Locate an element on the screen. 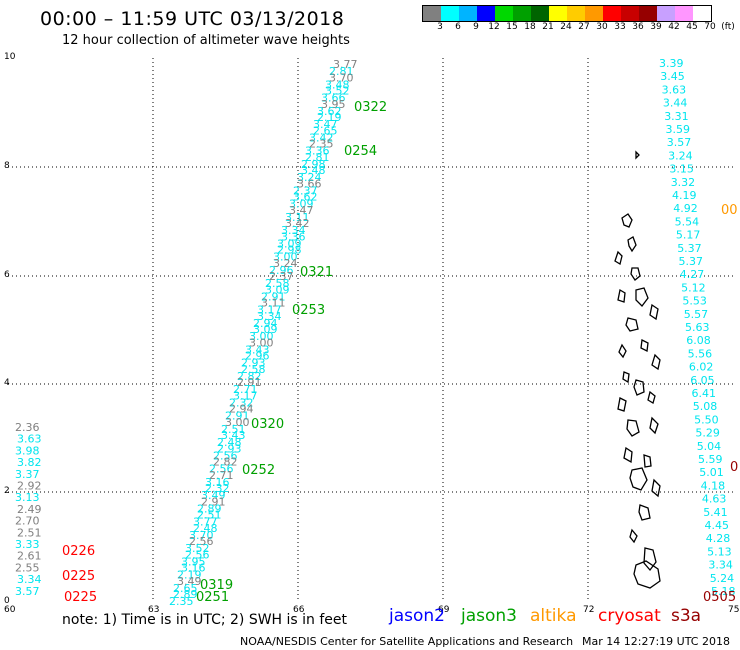 This screenshot has width=740, height=650. swh-value: 2.93 is located at coordinates (229, 448).